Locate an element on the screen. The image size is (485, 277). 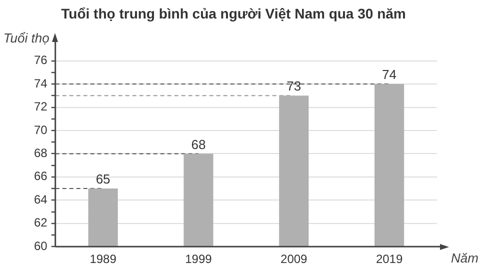
y-tick-label: 66 is located at coordinates (41, 176).